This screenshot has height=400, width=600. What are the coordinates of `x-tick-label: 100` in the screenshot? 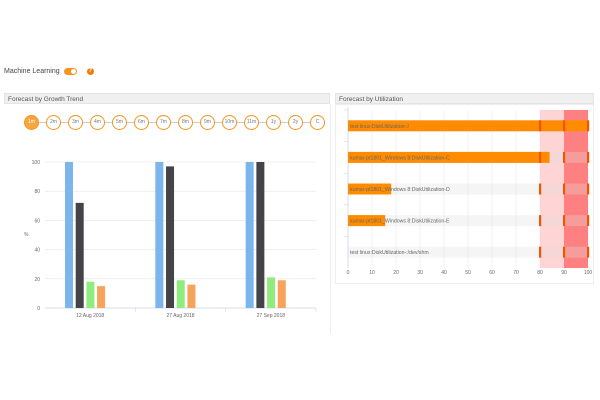 It's located at (588, 273).